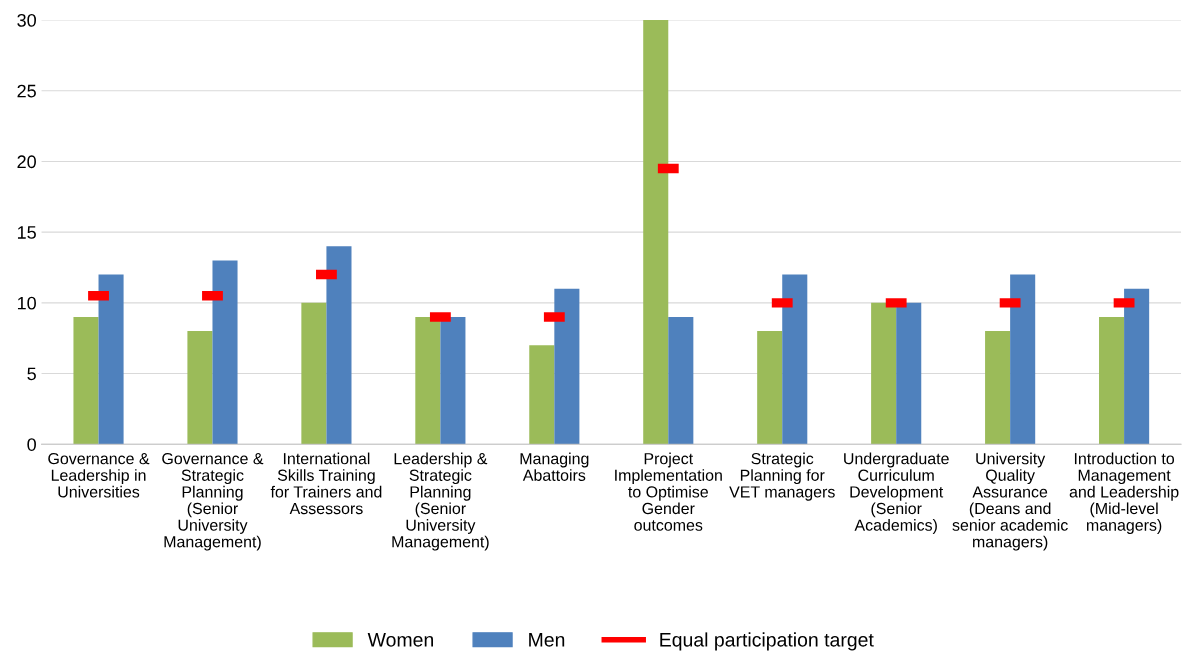  What do you see at coordinates (26, 303) in the screenshot?
I see `y-tick-label: 10` at bounding box center [26, 303].